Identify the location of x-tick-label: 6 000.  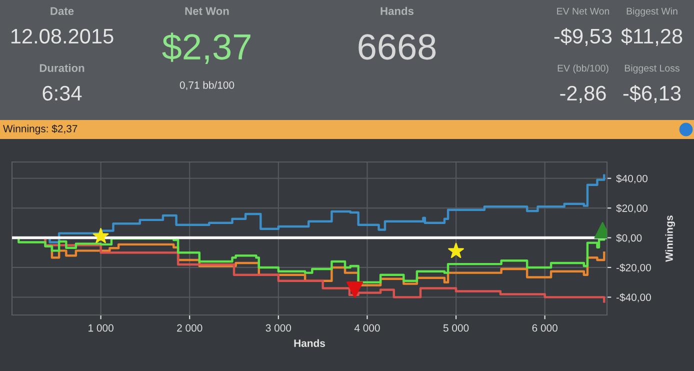
(545, 328).